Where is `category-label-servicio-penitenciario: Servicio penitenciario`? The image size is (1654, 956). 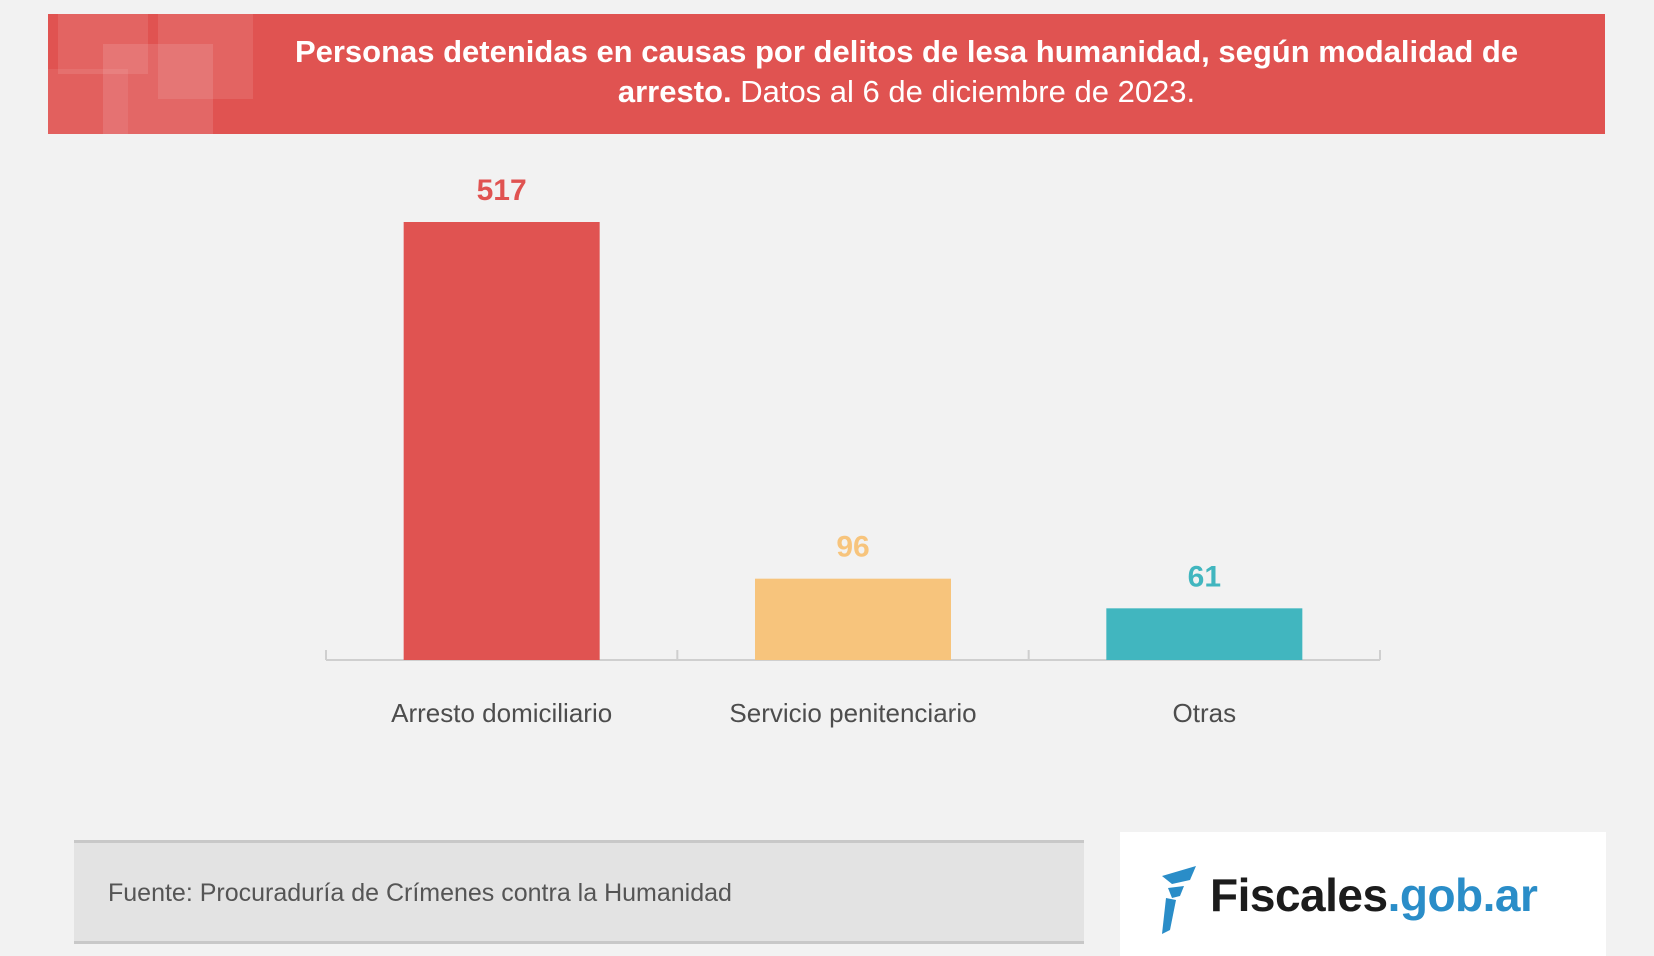
category-label-servicio-penitenciario: Servicio penitenciario is located at coordinates (852, 713).